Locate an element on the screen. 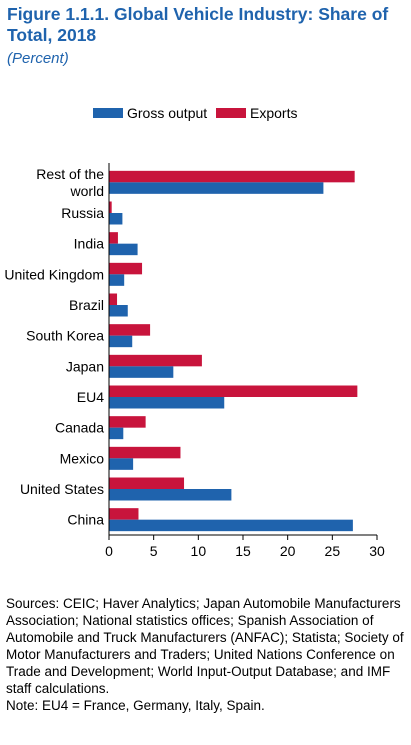 The height and width of the screenshot is (745, 411). bar-gross-output-rest-of-the-world is located at coordinates (216, 188).